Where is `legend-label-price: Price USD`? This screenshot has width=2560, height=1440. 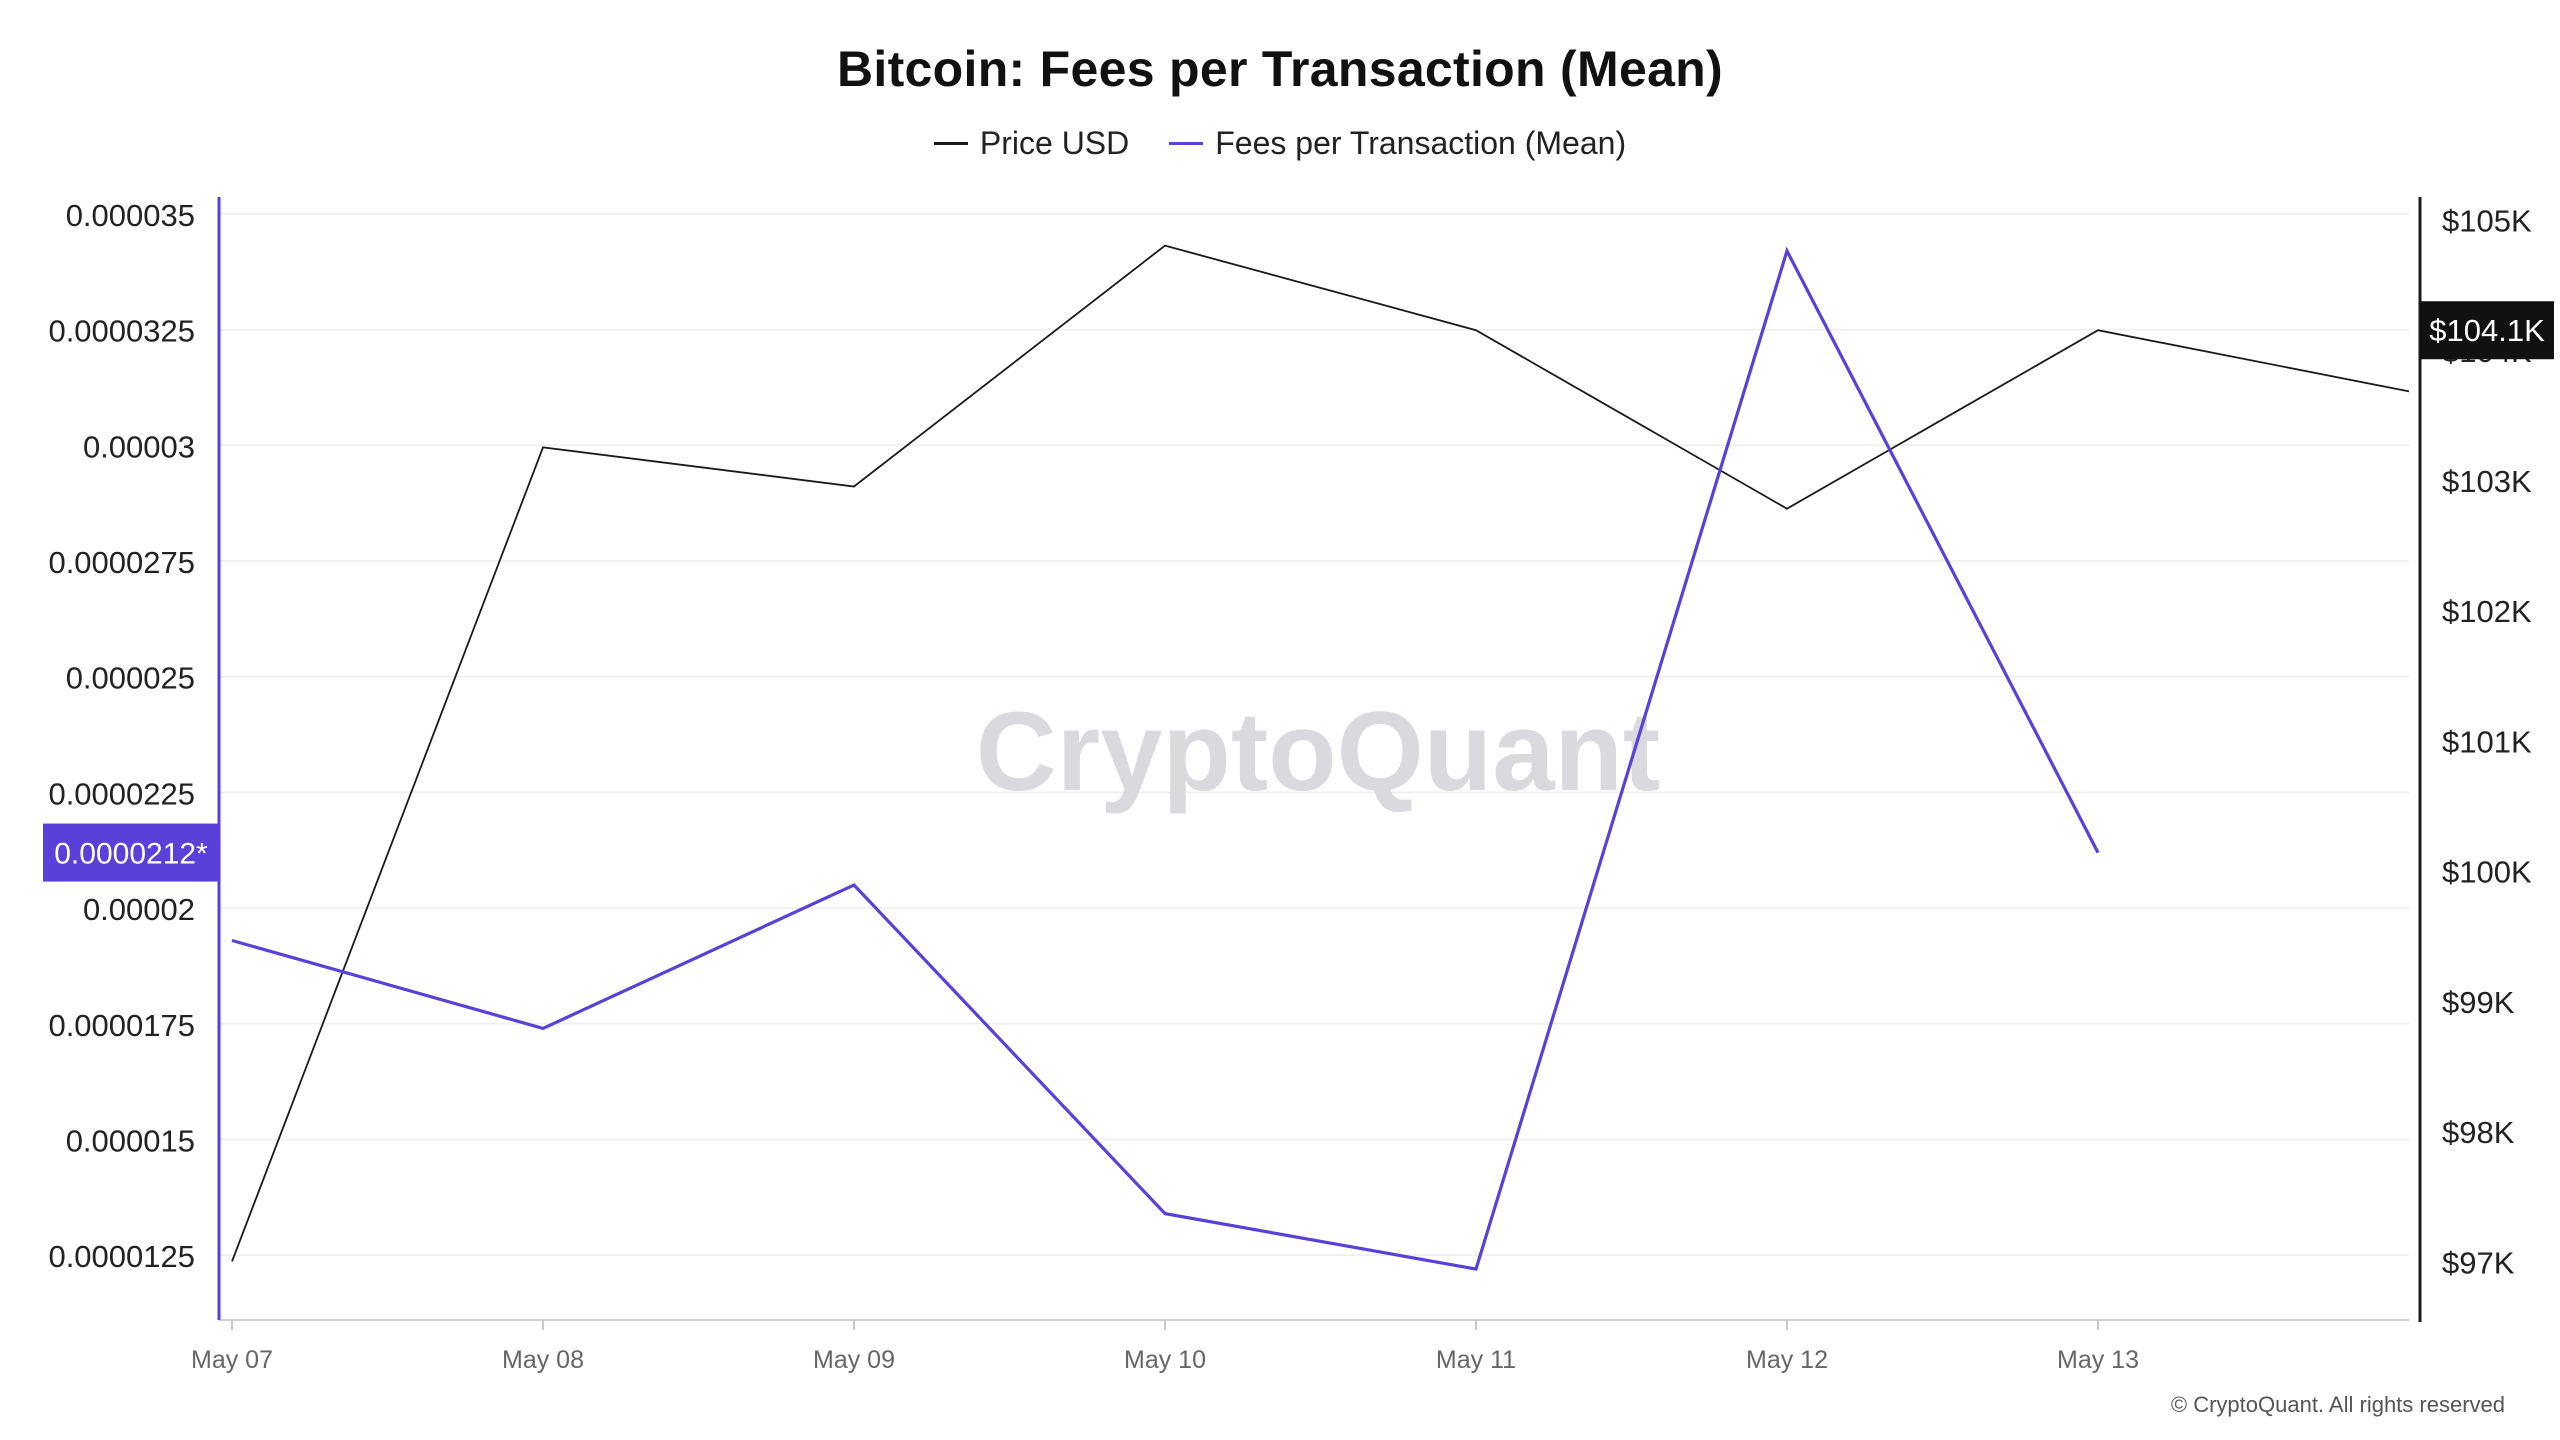 legend-label-price: Price USD is located at coordinates (1054, 143).